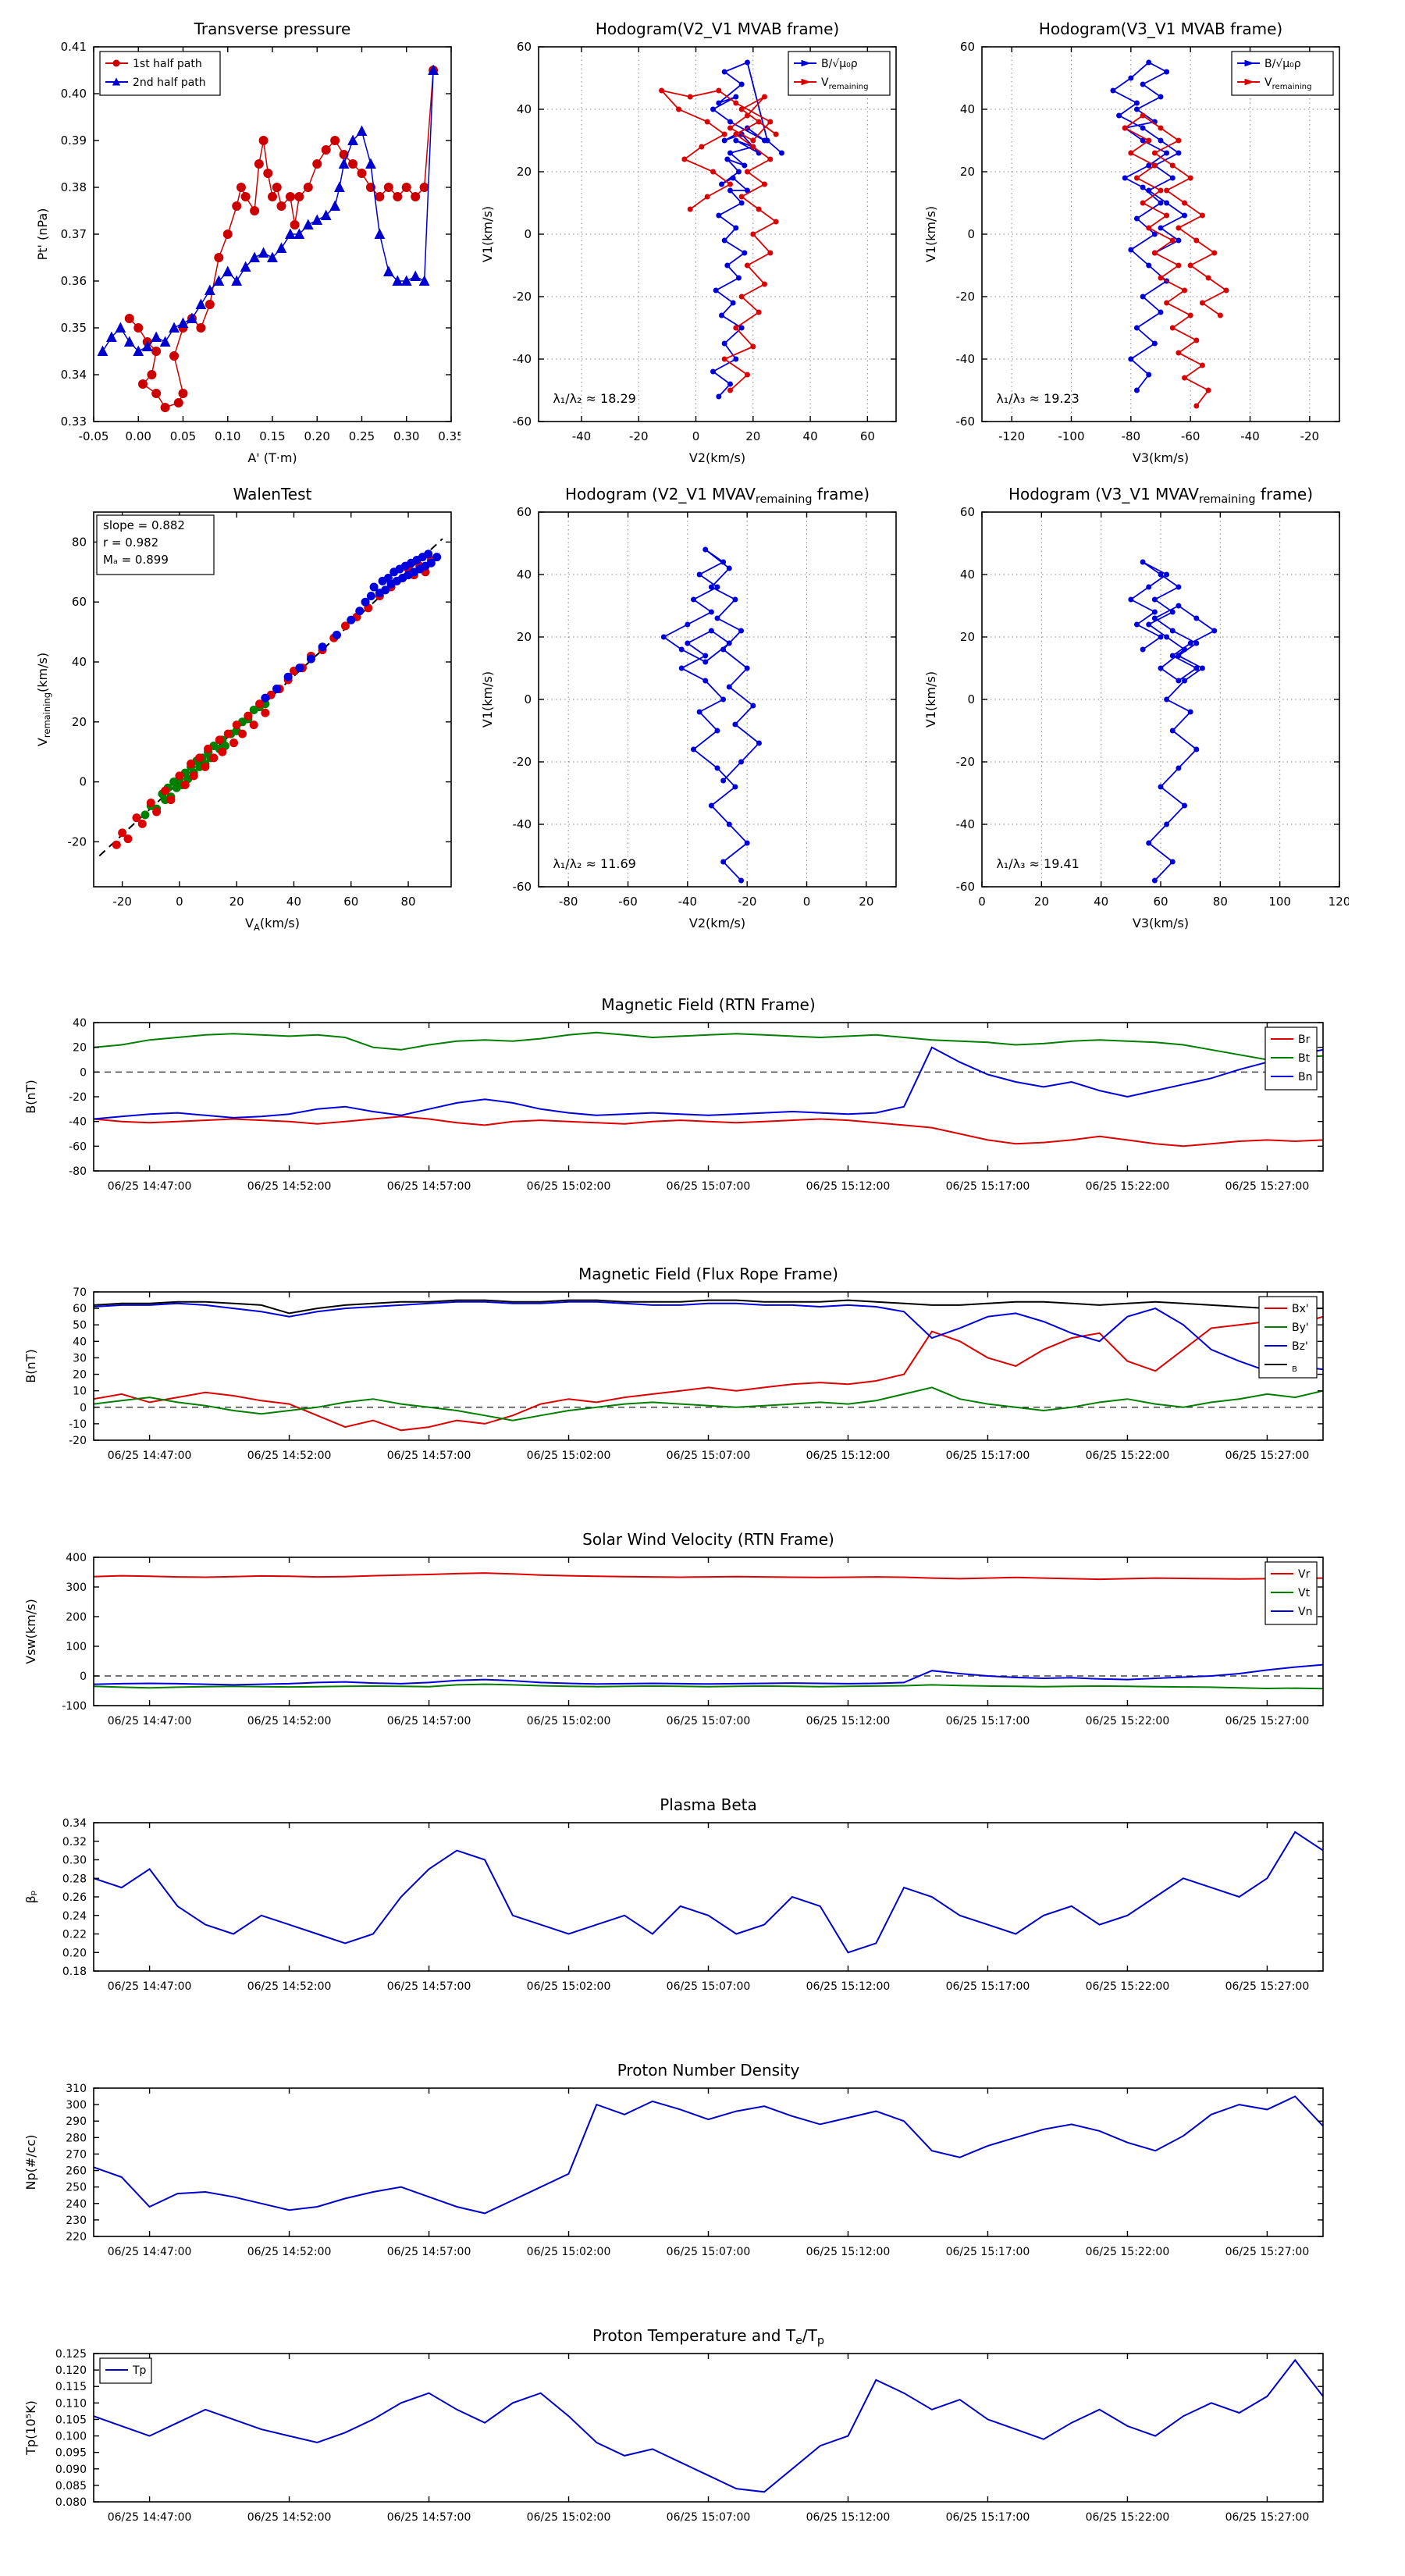  Describe the element at coordinates (138, 436) in the screenshot. I see `svg-text: 0.00` at that location.